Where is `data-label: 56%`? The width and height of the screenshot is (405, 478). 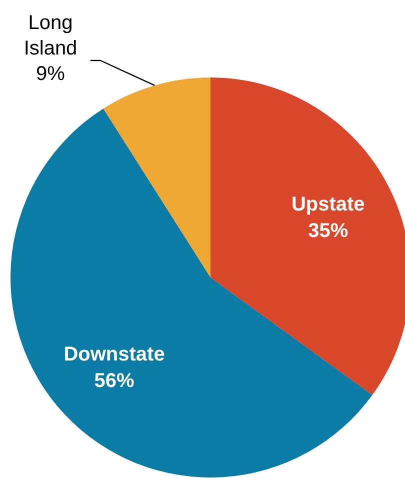 data-label: 56% is located at coordinates (114, 381).